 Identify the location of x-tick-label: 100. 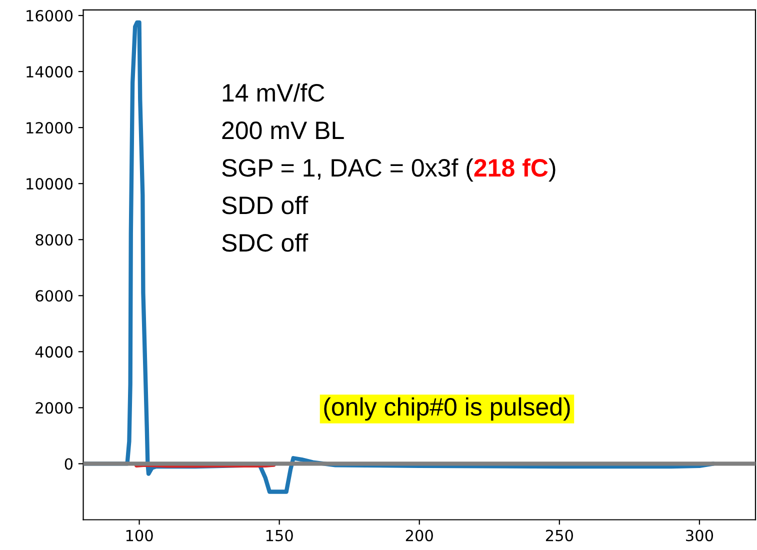
(139, 536).